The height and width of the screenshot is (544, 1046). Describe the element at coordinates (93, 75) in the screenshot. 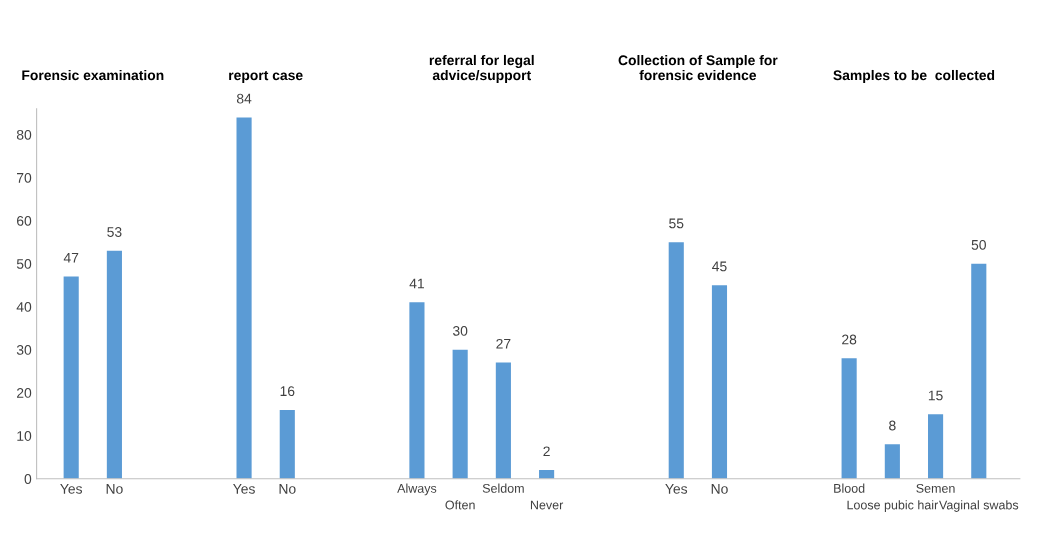

I see `text: Forensic examination` at that location.